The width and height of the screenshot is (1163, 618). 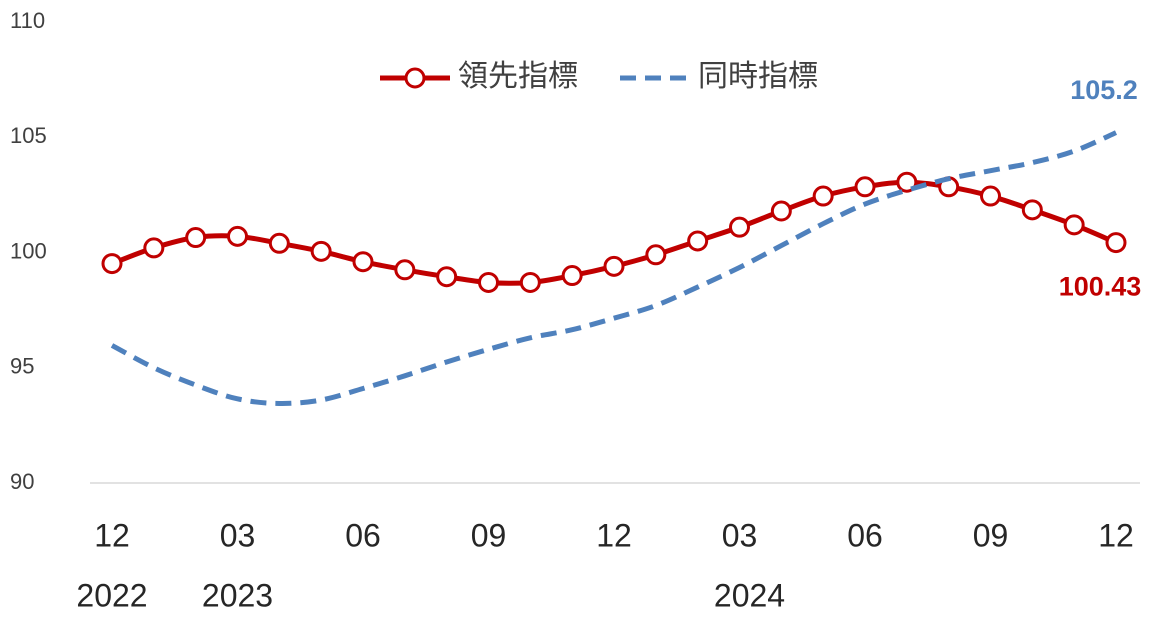 What do you see at coordinates (237, 595) in the screenshot?
I see `year-label: 2023` at bounding box center [237, 595].